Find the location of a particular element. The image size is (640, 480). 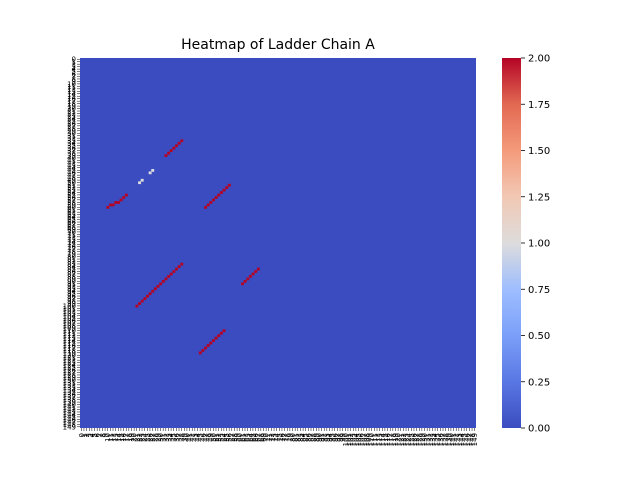

x-tick-label: 71 is located at coordinates (269, 437).